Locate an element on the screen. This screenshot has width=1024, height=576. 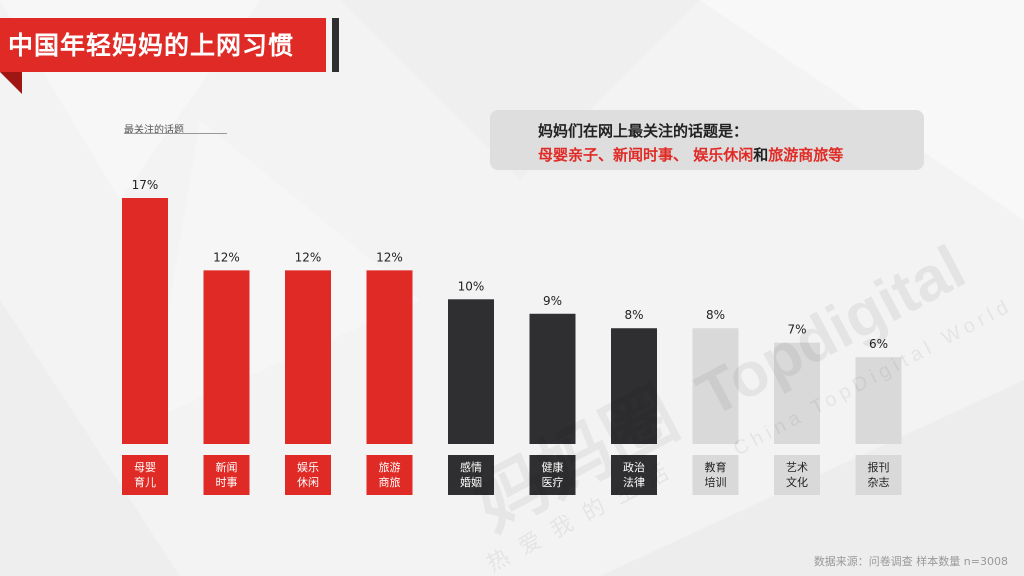
category-label-0: 母婴育儿 is located at coordinates (145, 475).